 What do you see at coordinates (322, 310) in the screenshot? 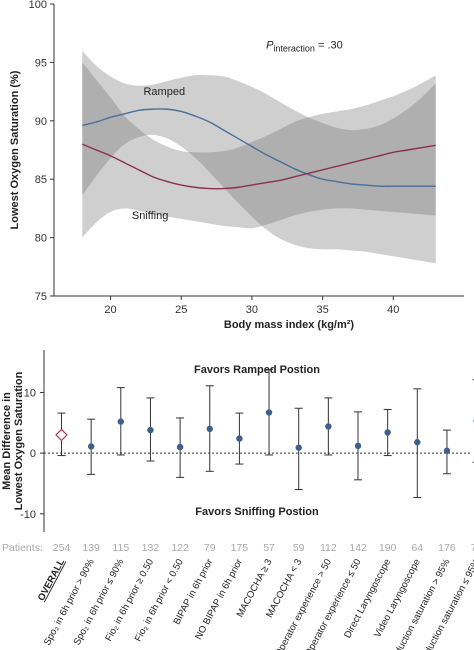
I see `x-tick-label: 35` at bounding box center [322, 310].